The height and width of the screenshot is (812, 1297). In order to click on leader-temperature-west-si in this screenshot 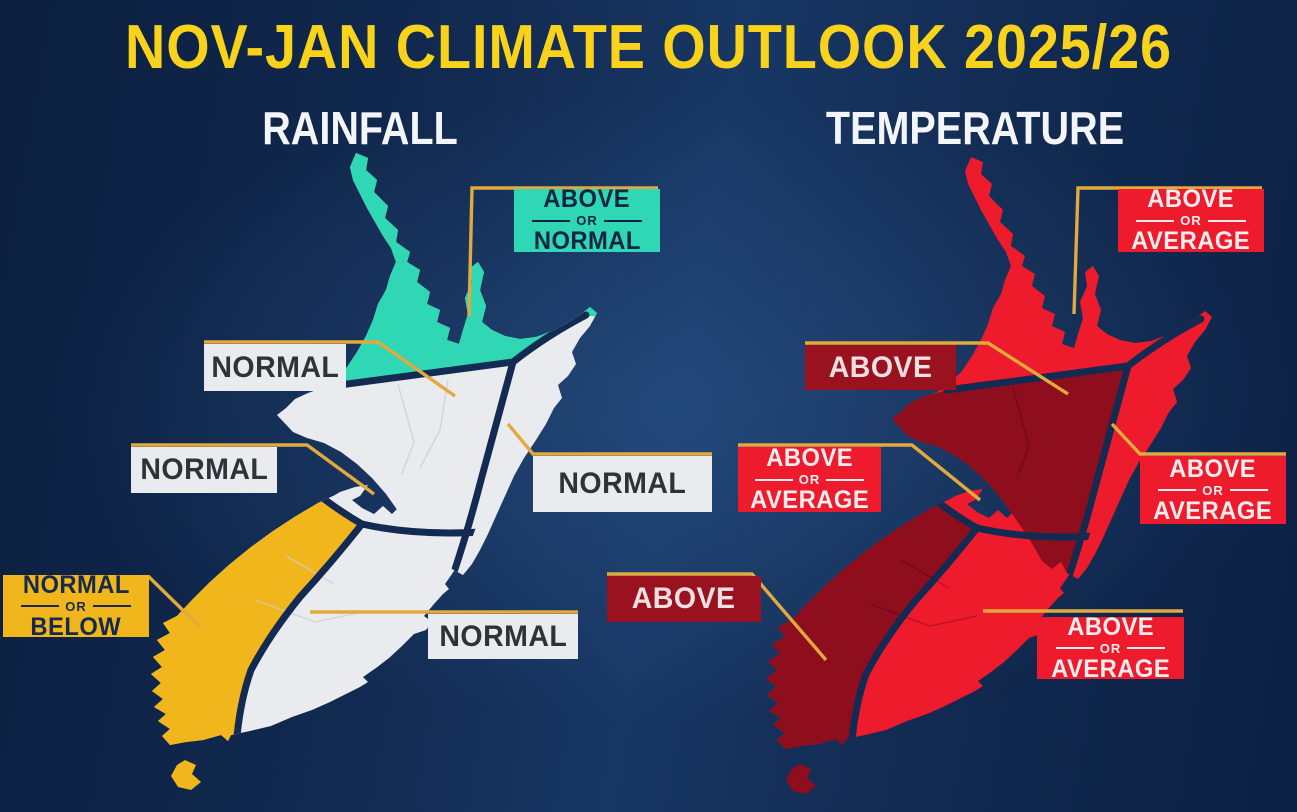, I will do `click(717, 617)`.